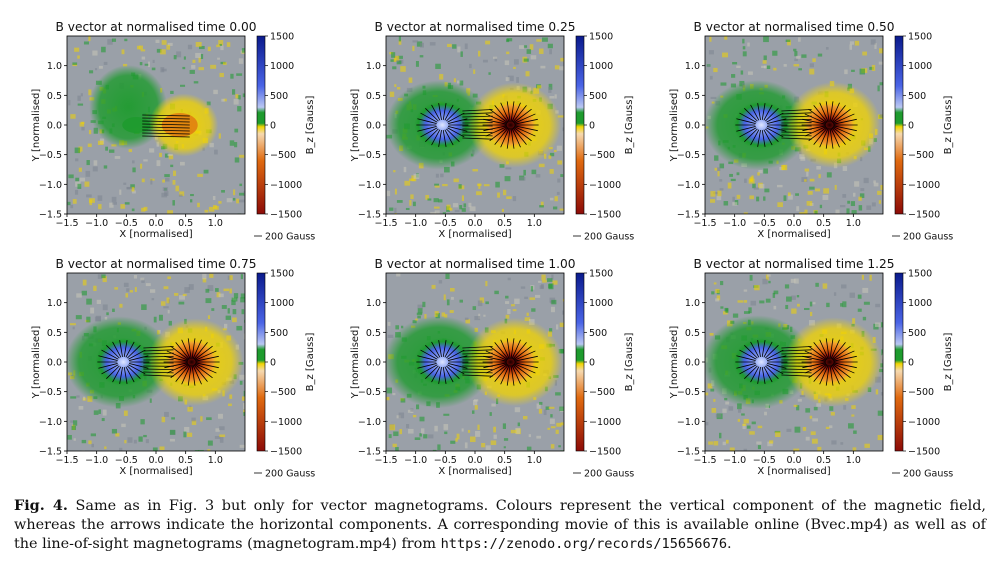 This screenshot has height=572, width=1000. I want to click on panel-title: B vector at normalised time 0.00, so click(156, 27).